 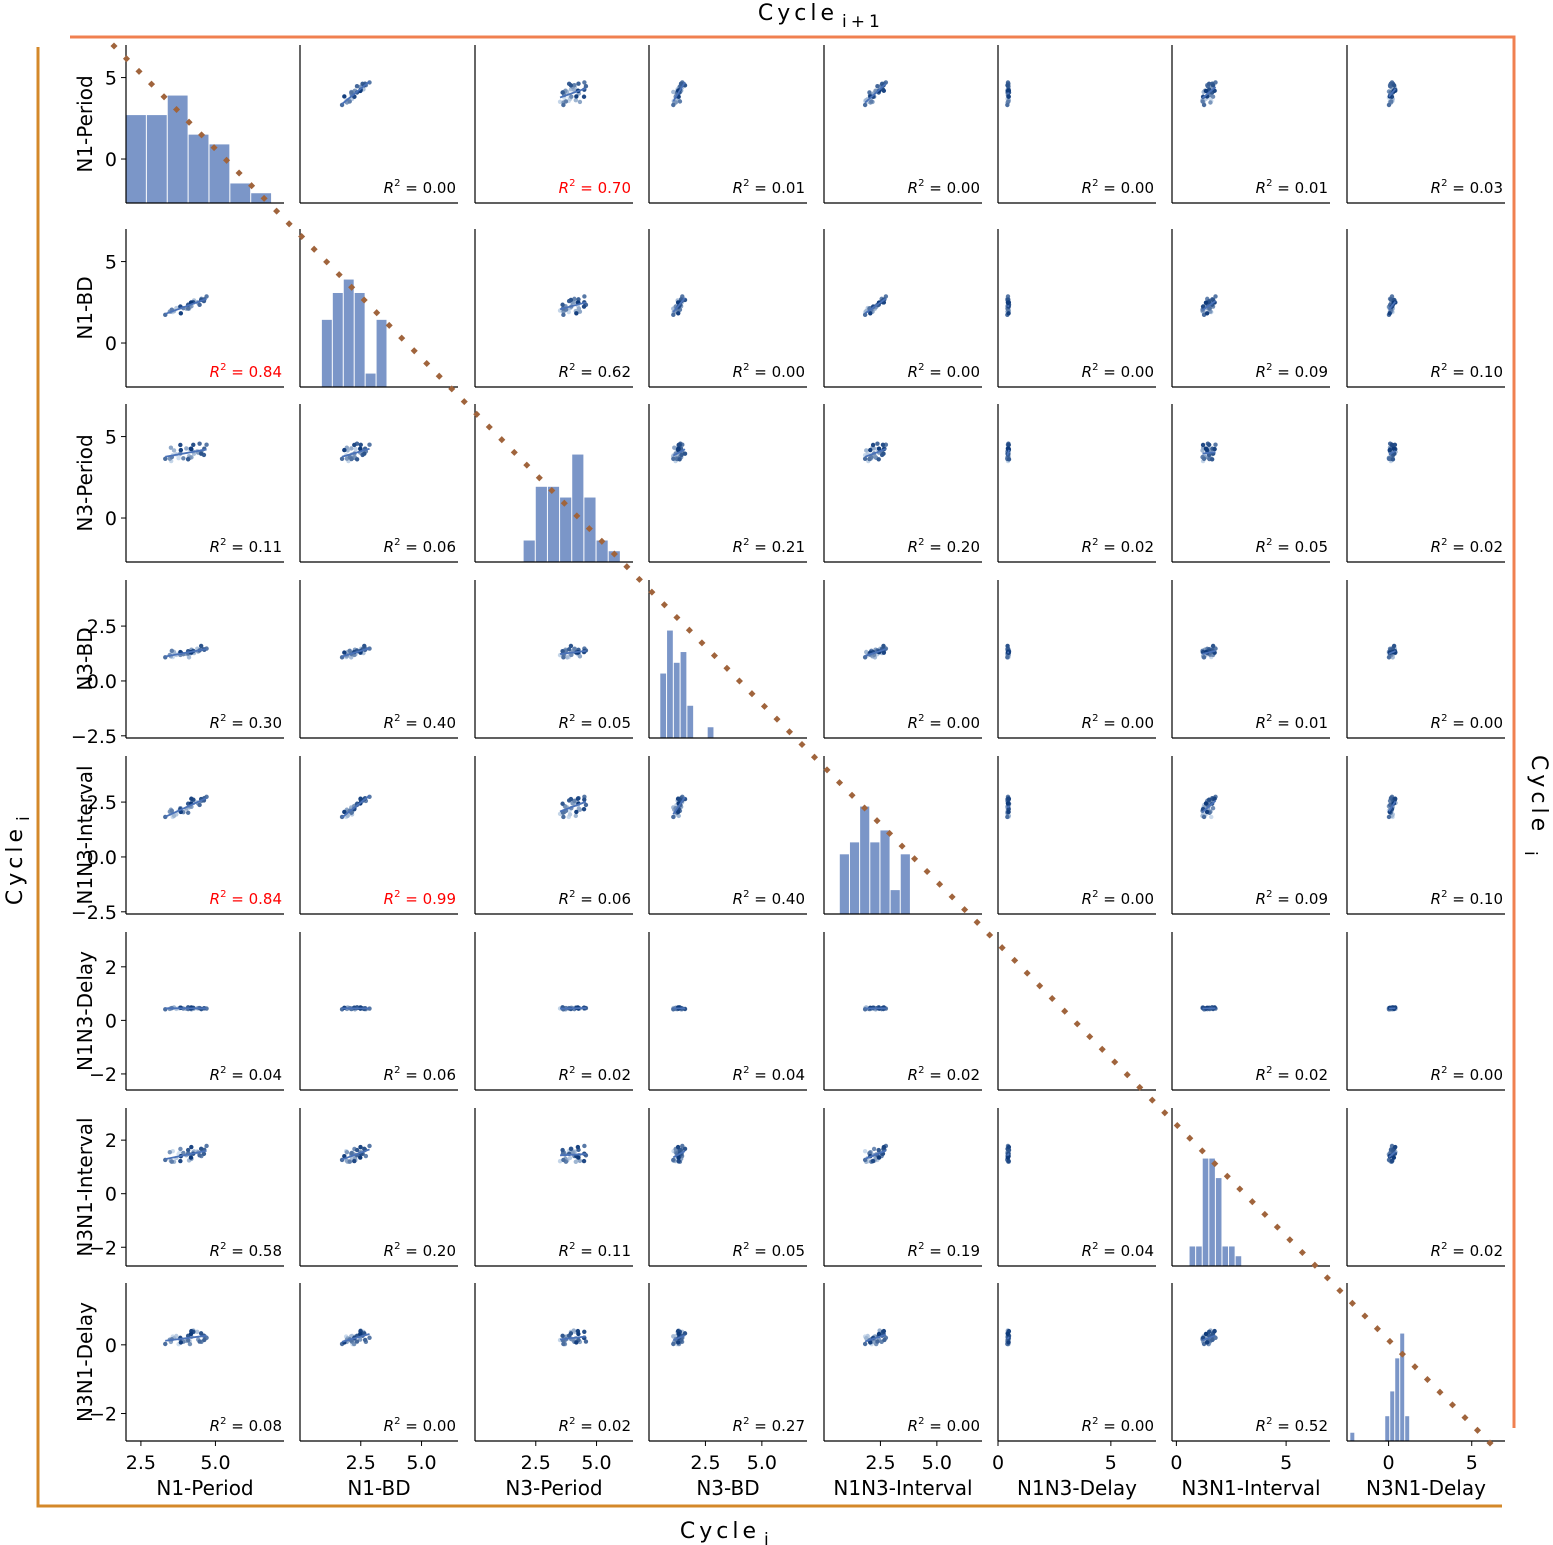 What do you see at coordinates (1076, 659) in the screenshot?
I see `panel-3-5: R2 = 0.00` at bounding box center [1076, 659].